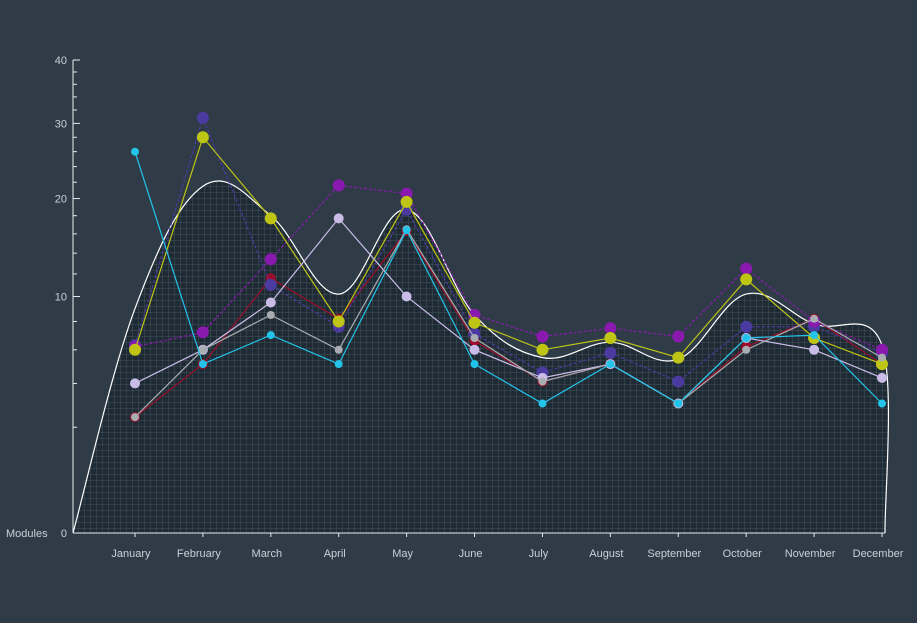  What do you see at coordinates (338, 349) in the screenshot?
I see `series-6-point-april` at bounding box center [338, 349].